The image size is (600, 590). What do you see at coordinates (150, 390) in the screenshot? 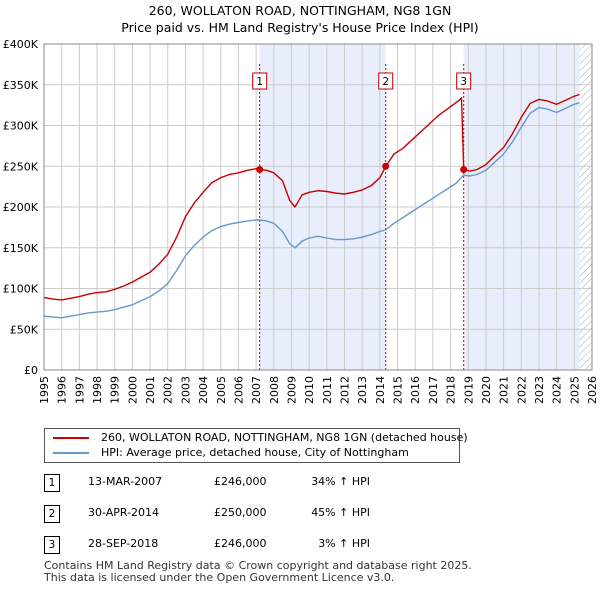
I see `x-tick-label-2001: 2001` at bounding box center [150, 390].